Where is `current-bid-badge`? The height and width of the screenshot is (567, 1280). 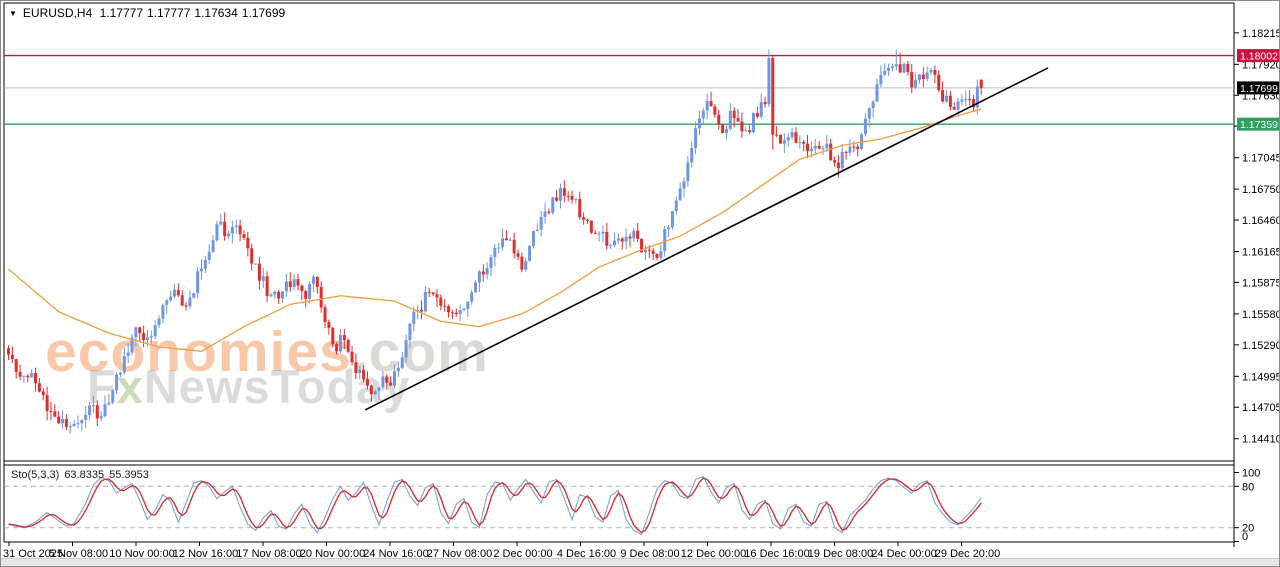 current-bid-badge is located at coordinates (1258, 88).